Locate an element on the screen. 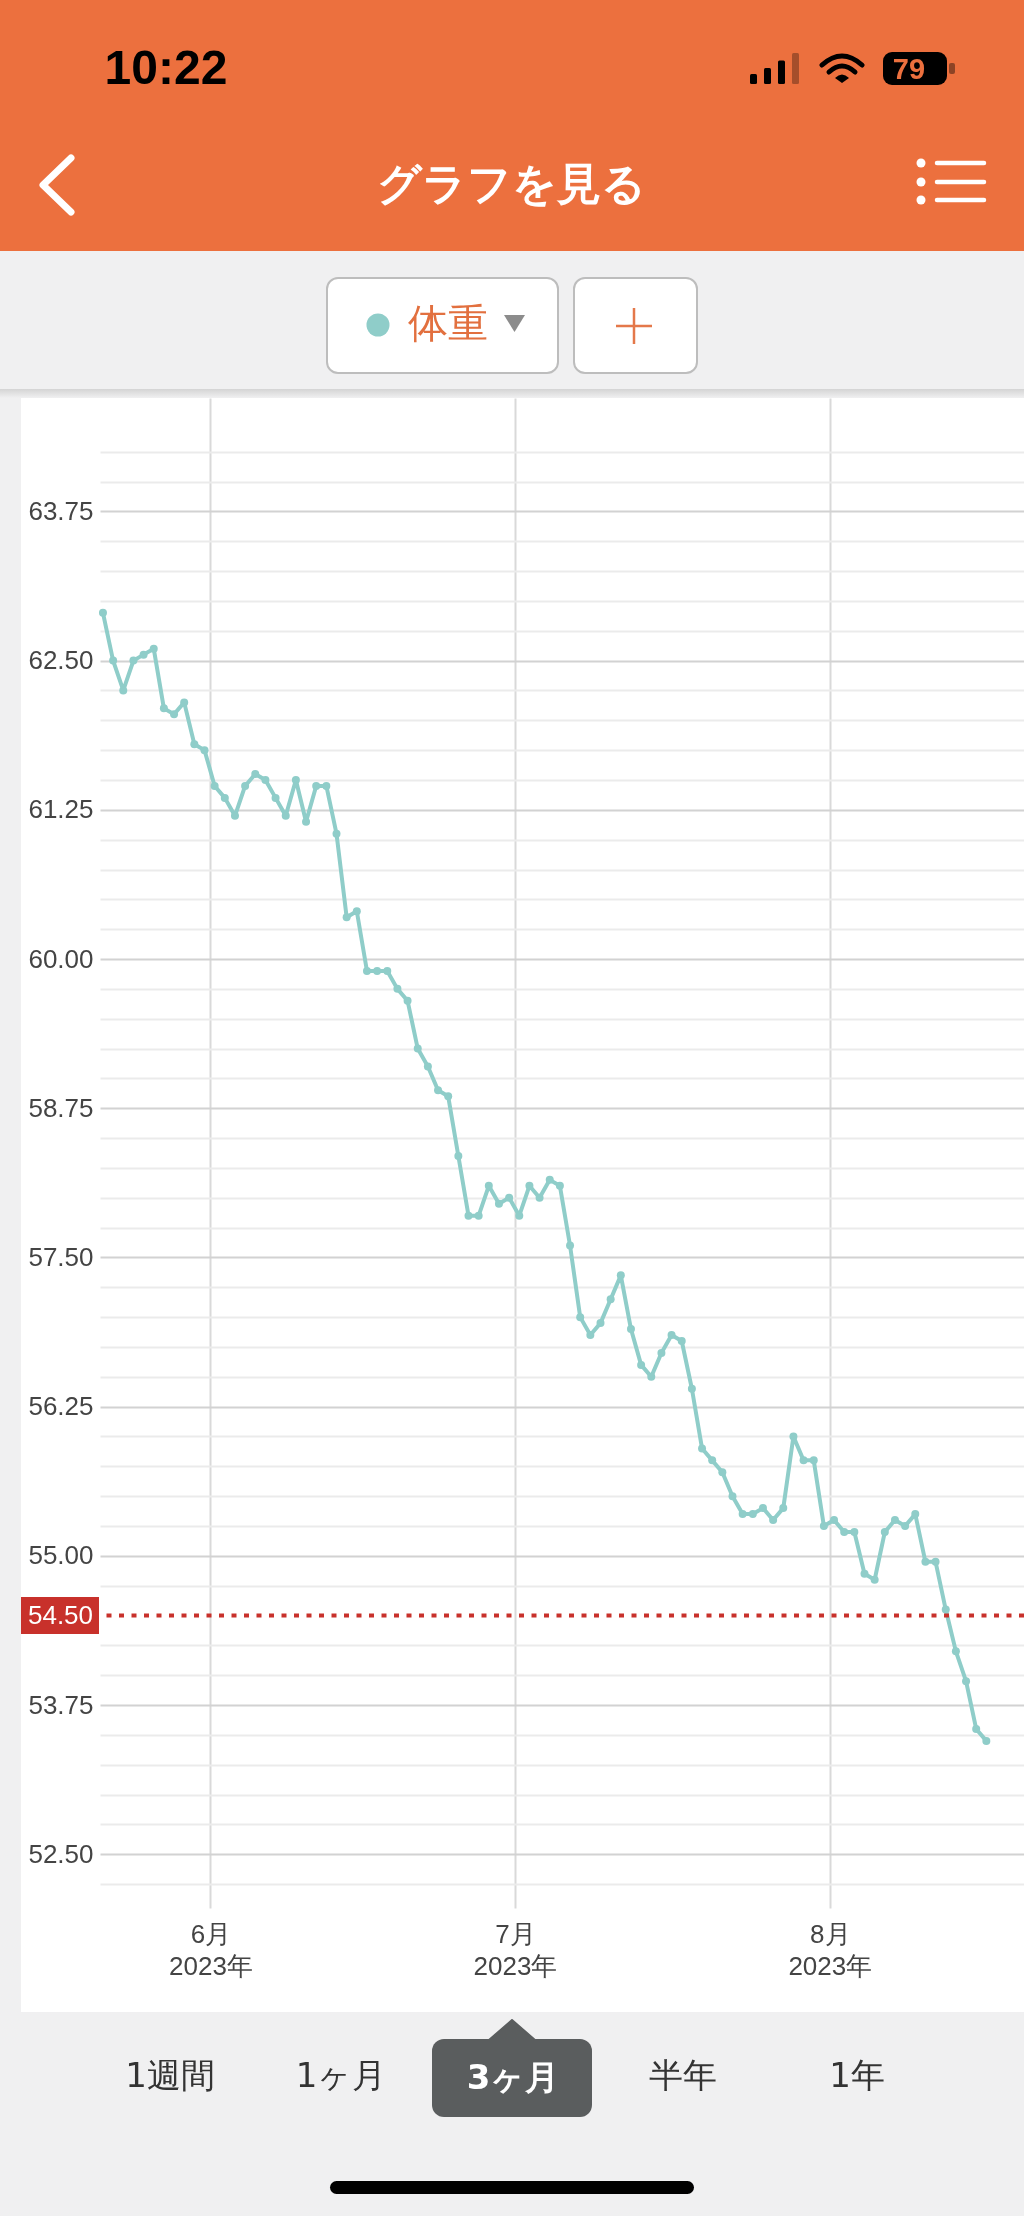  text: 10:22 is located at coordinates (166, 67).